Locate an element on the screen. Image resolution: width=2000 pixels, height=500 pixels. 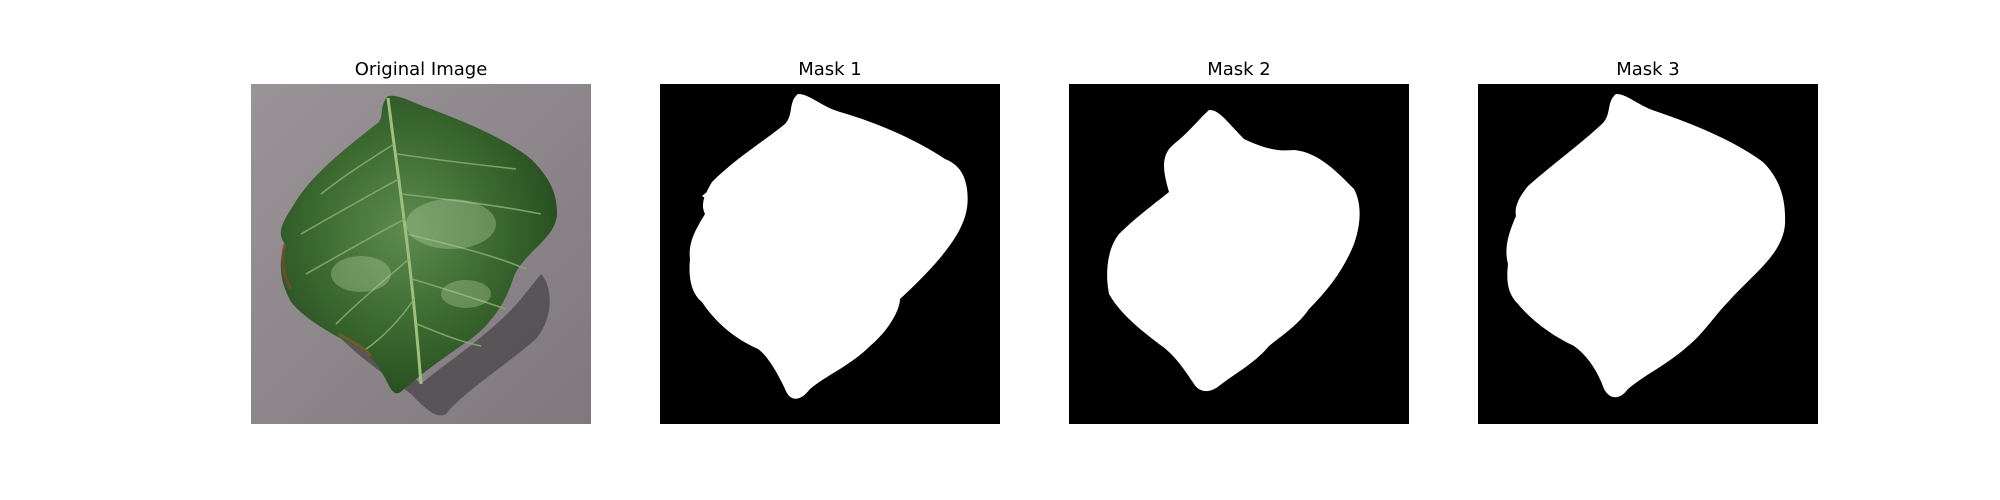
panel-title: Mask 3 is located at coordinates (1648, 69).